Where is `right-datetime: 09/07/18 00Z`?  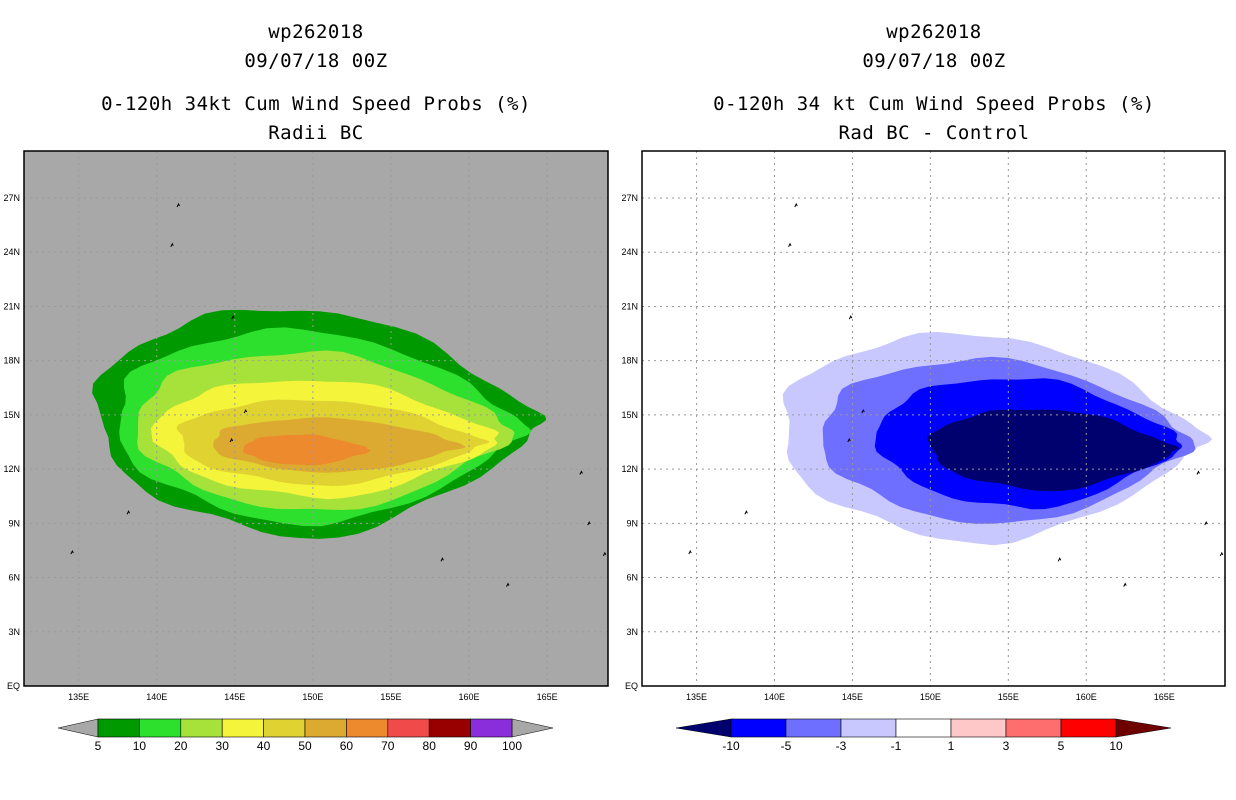
right-datetime: 09/07/18 00Z is located at coordinates (934, 61).